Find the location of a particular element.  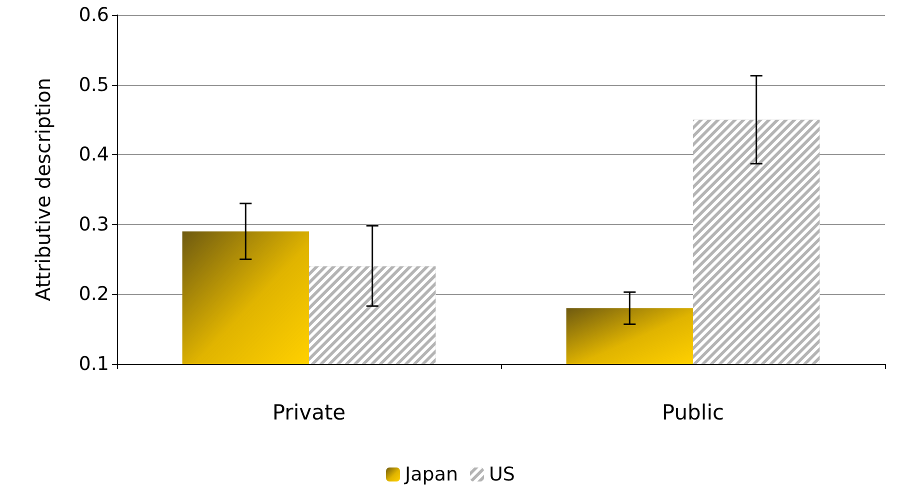

y-tick-label: 0.4 is located at coordinates (93, 155).